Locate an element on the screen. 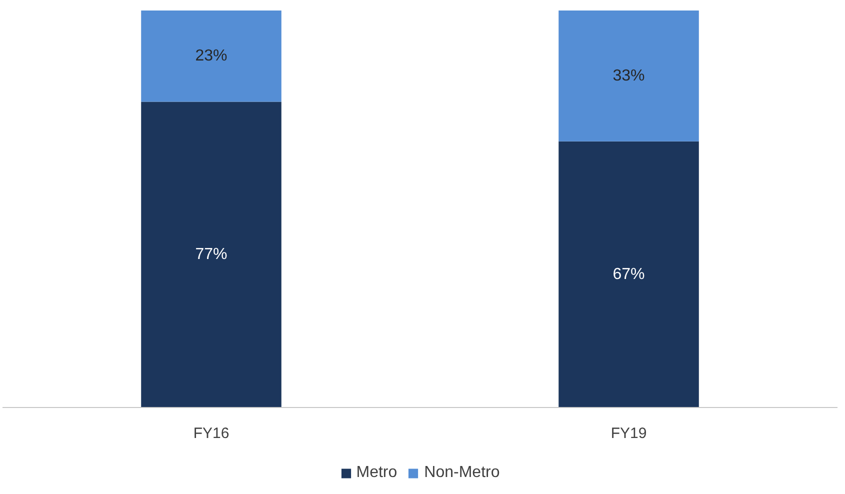  legend-label: Metro is located at coordinates (377, 473).